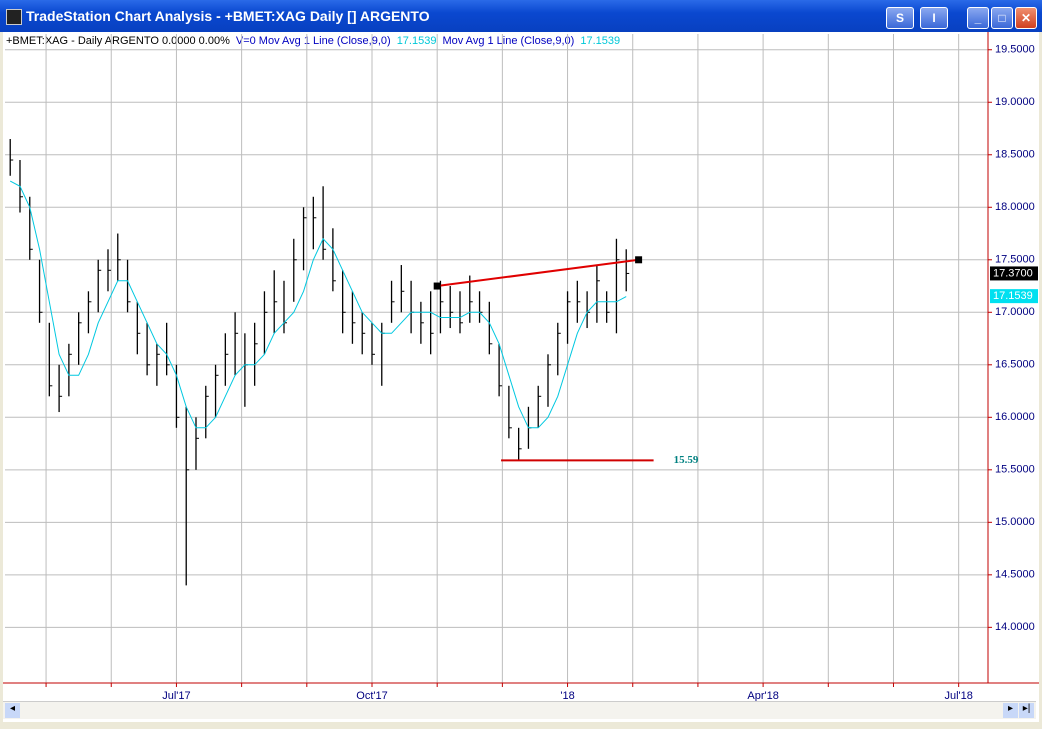 The height and width of the screenshot is (729, 1042). Describe the element at coordinates (1015, 50) in the screenshot. I see `y-tick-label: 19.5000` at that location.